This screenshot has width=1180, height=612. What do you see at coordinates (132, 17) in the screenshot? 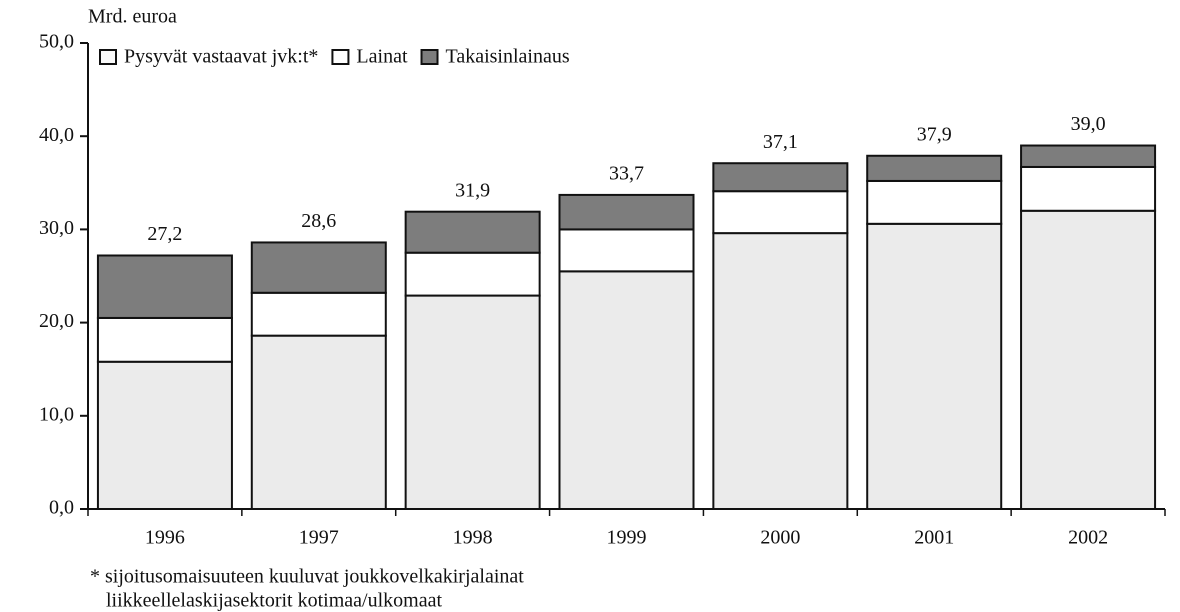
I see `y-axis-label: Mrd. euroa` at bounding box center [132, 17].